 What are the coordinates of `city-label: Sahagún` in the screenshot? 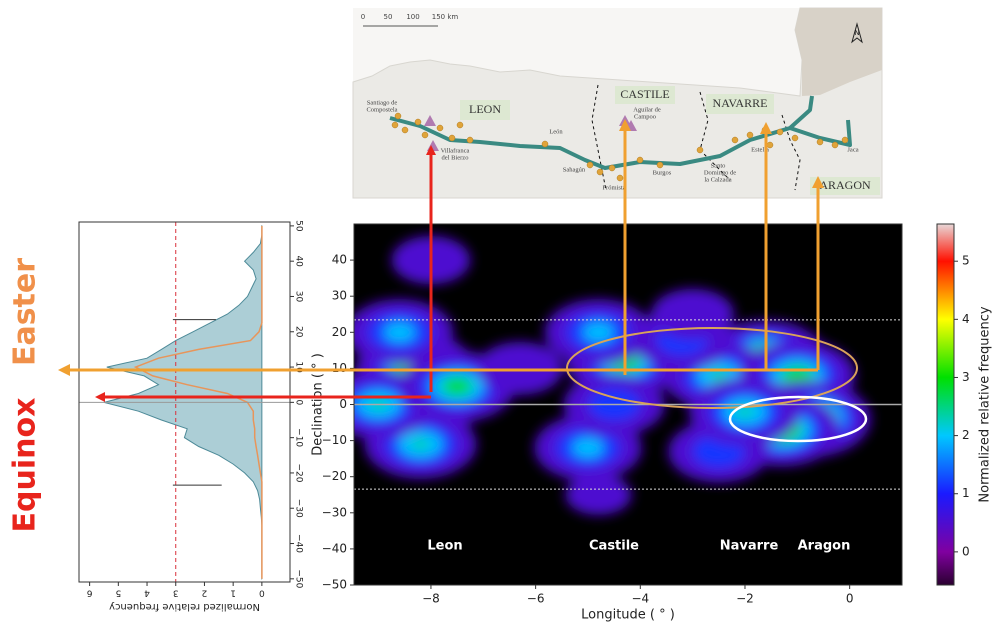 It's located at (574, 169).